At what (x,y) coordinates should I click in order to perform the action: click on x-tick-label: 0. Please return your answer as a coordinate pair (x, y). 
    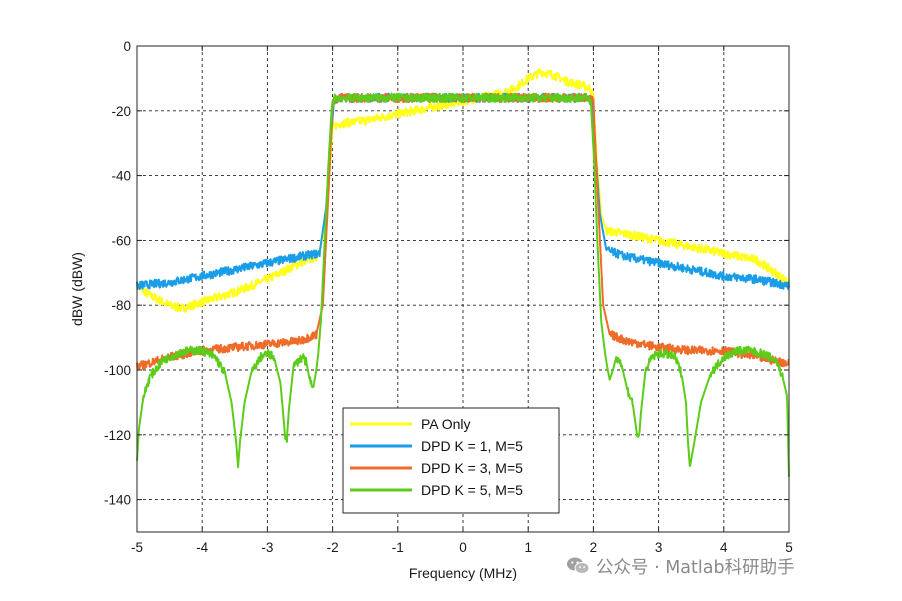
    Looking at the image, I should click on (463, 547).